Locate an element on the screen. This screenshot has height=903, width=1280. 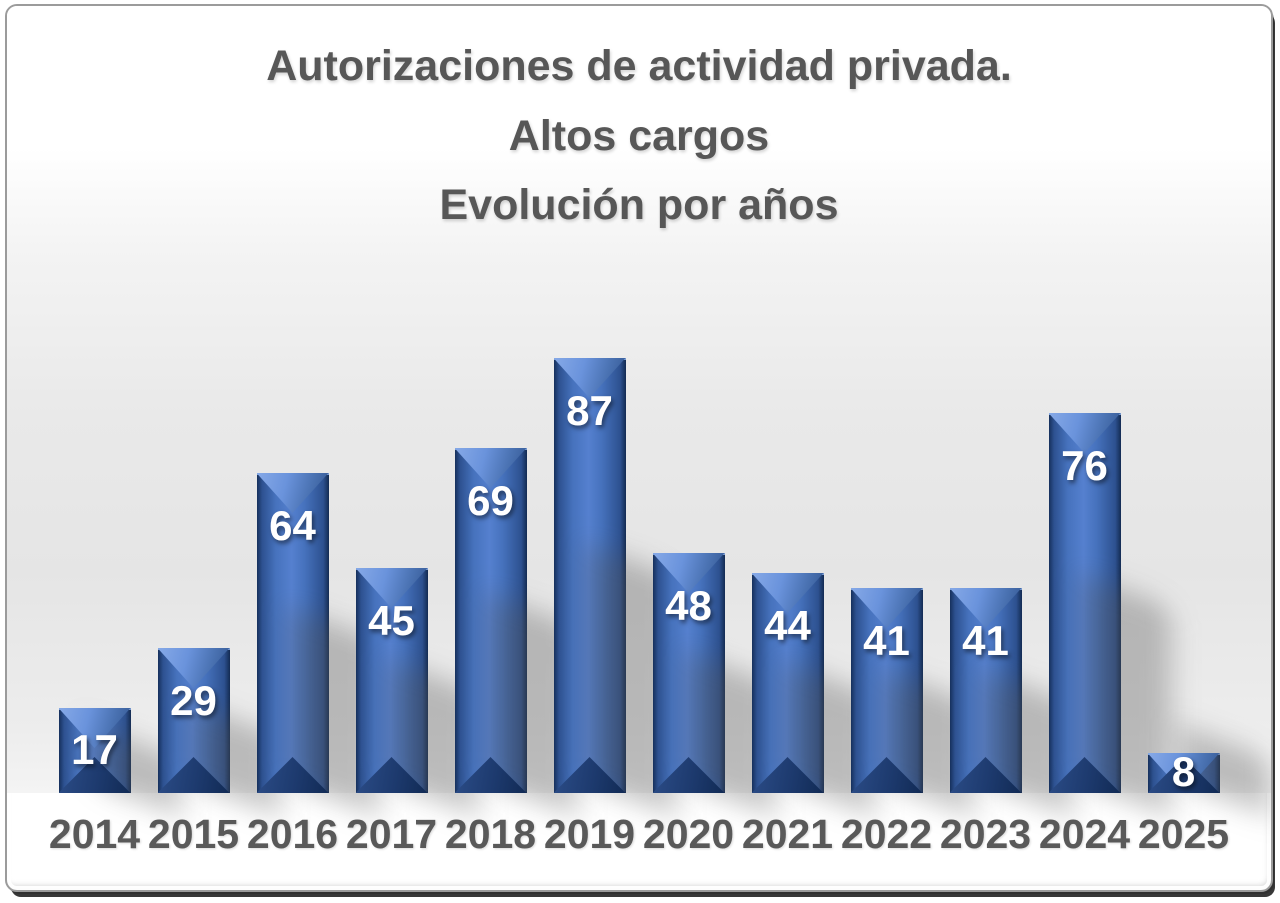
x-tick-2017: 2017 is located at coordinates (391, 834).